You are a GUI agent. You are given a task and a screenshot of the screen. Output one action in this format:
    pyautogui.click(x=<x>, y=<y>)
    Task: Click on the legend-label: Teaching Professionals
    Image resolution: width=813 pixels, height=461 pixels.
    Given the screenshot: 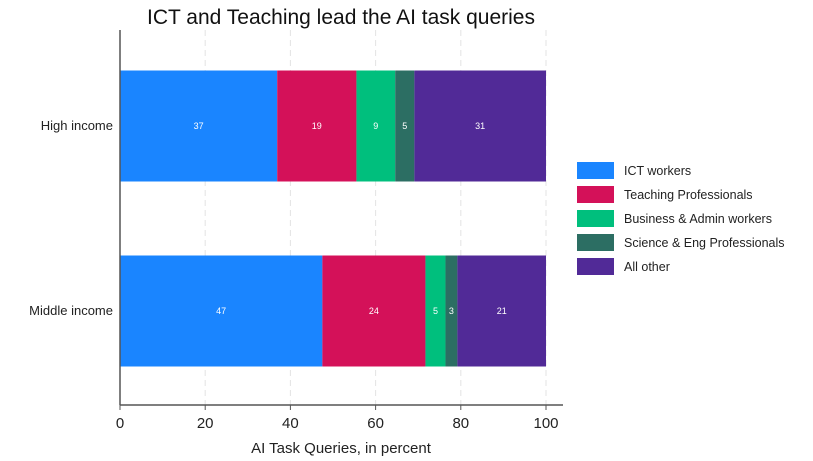 What is the action you would take?
    pyautogui.click(x=688, y=195)
    